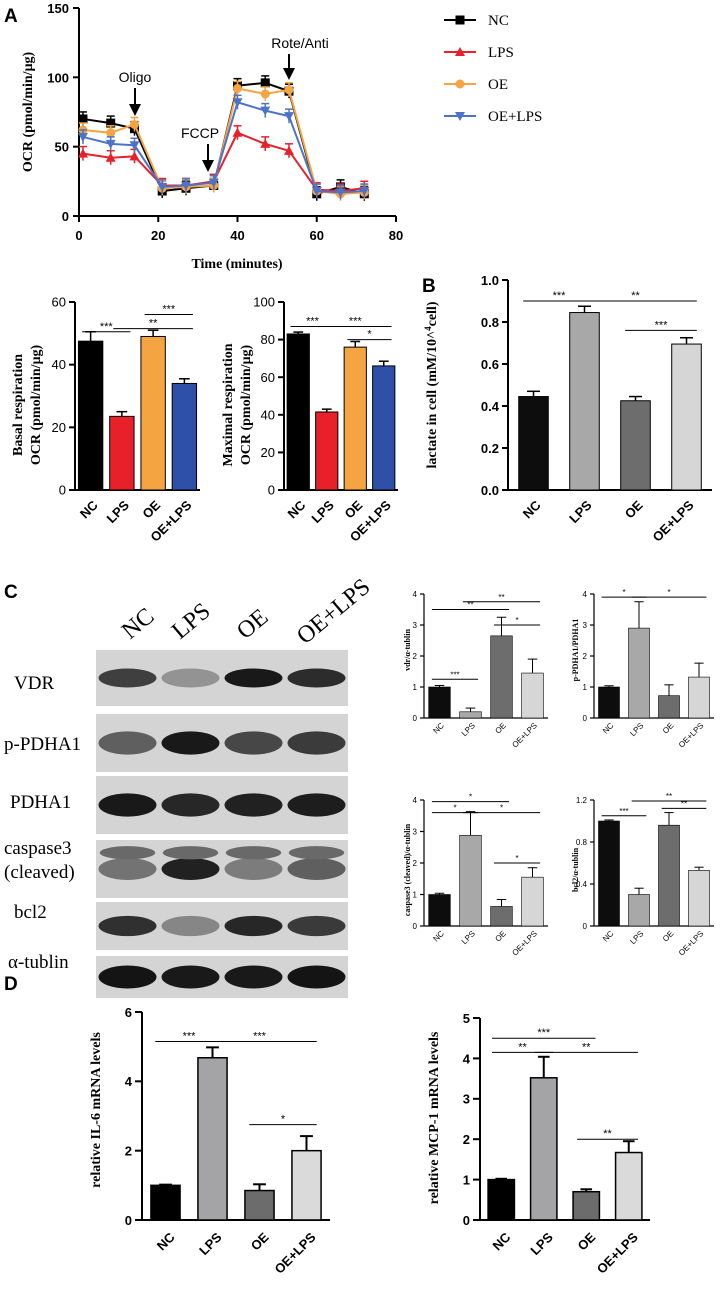  I want to click on lactate-category-label: LPS, so click(580, 511).